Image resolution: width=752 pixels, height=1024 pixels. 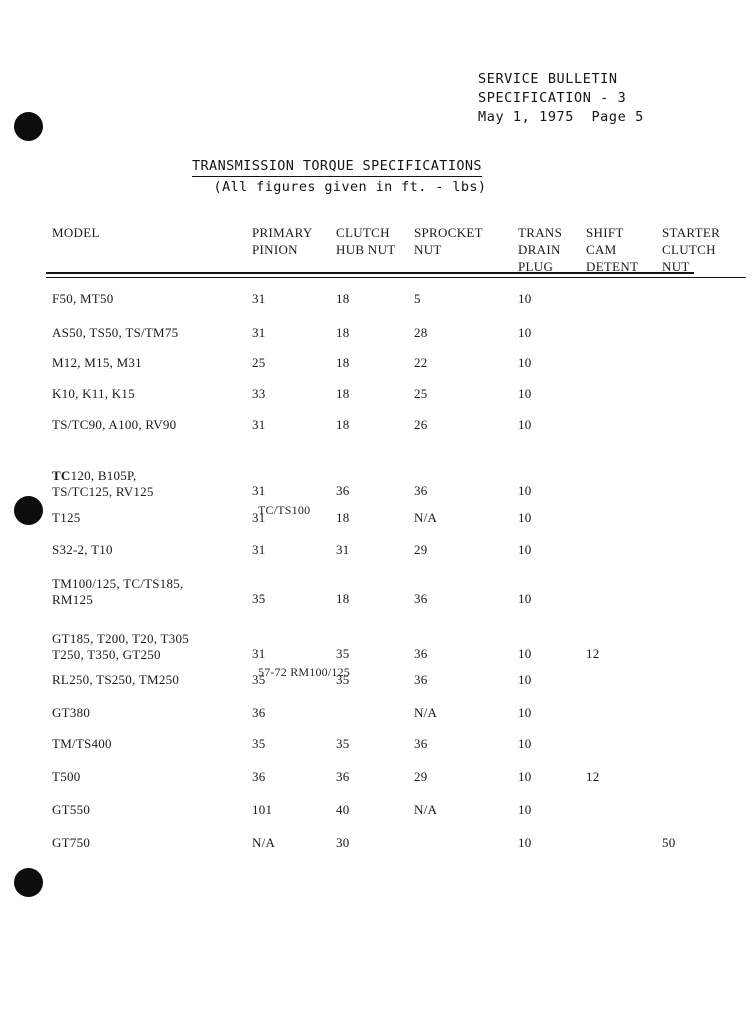 I want to click on cell-model: TM100/125, TC/TS185, RM125, so click(x=118, y=591).